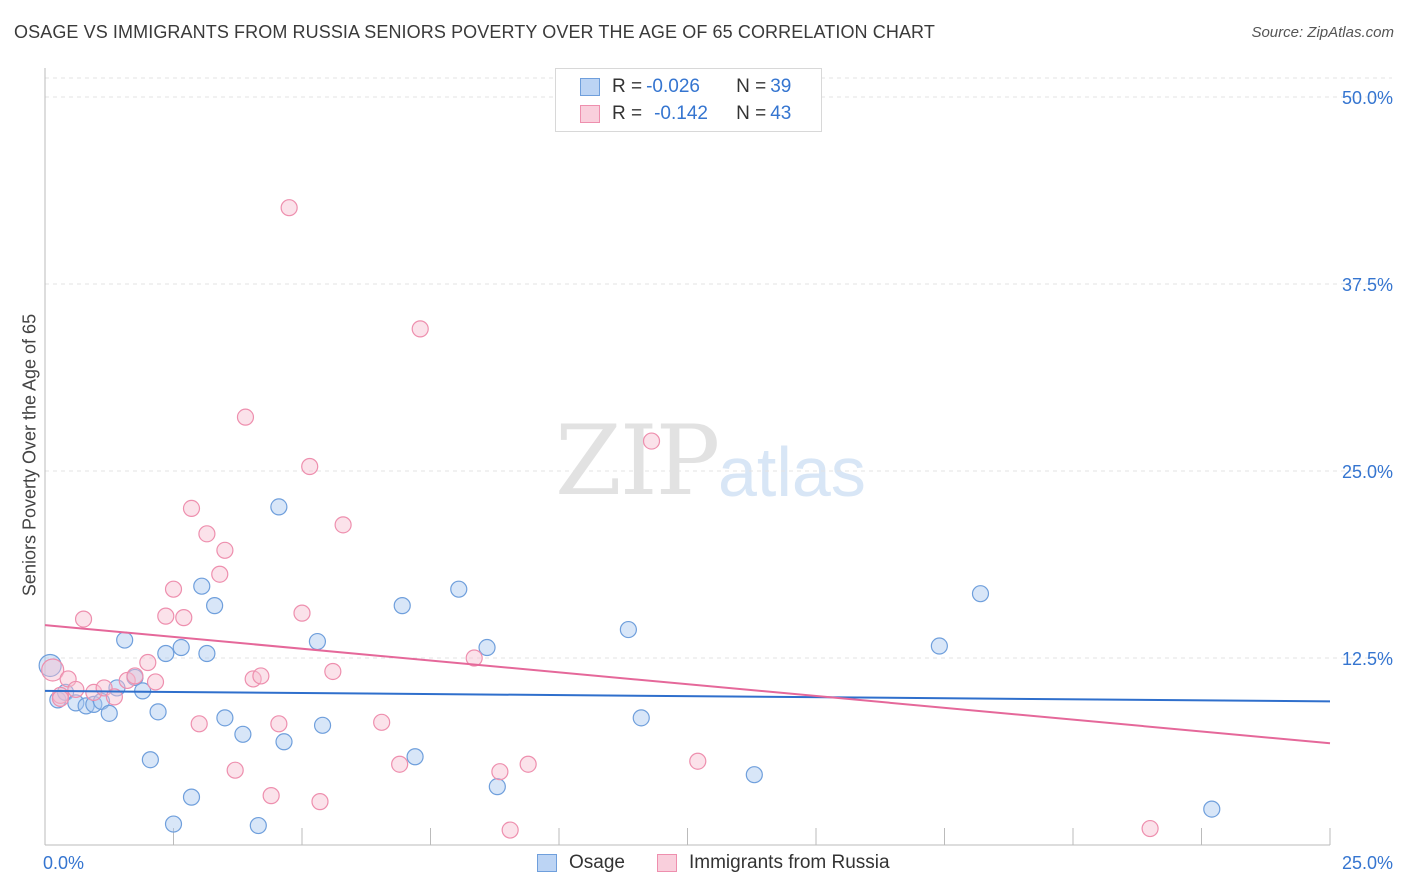  I want to click on bottom-legend-russia: Immigrants from Russia, so click(773, 863).